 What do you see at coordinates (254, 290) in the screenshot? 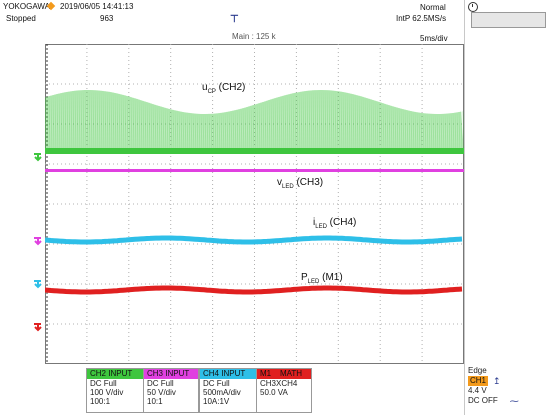
I see `math-trace` at bounding box center [254, 290].